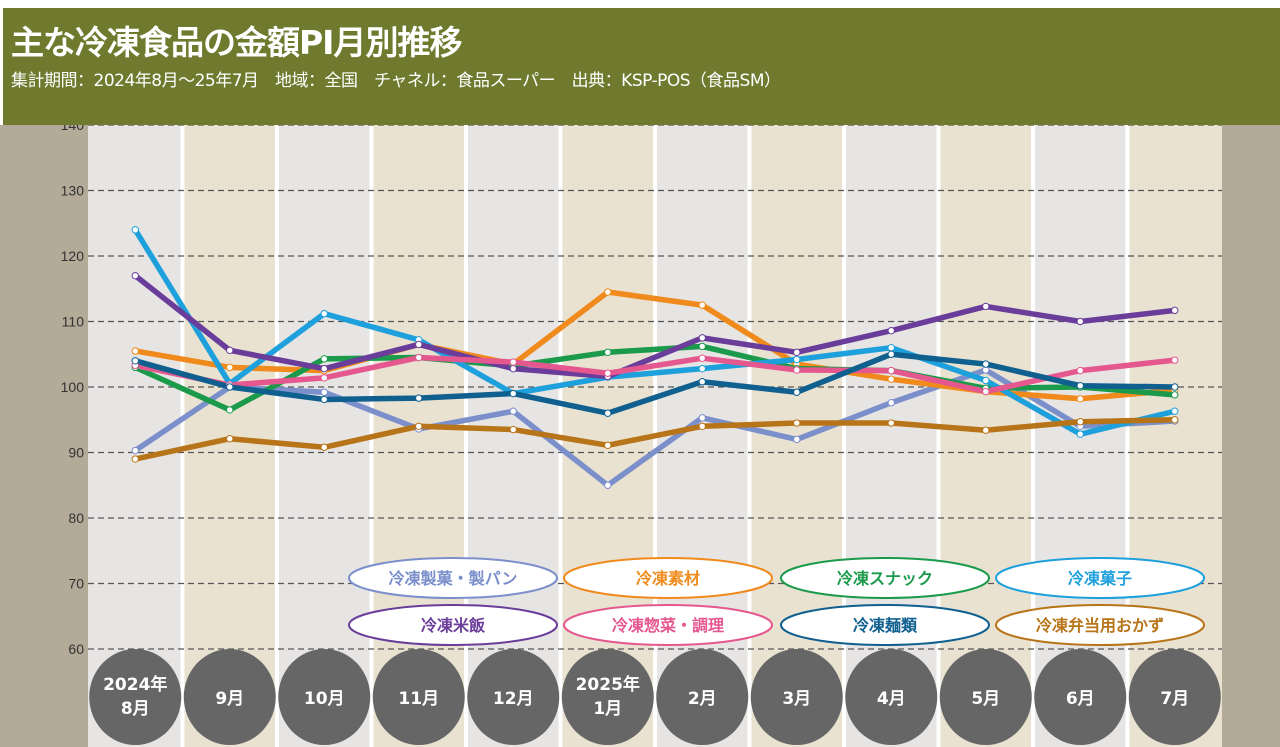 The height and width of the screenshot is (747, 1280). Describe the element at coordinates (73, 387) in the screenshot. I see `y-tick-label: 100` at that location.